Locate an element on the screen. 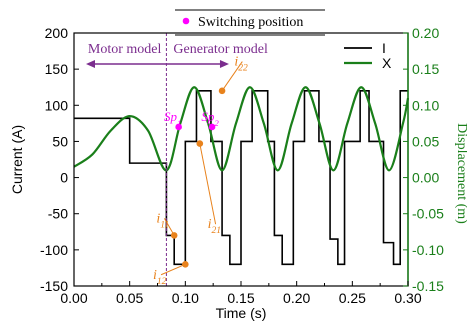 This screenshot has width=467, height=327. x-tick-label: 0.05 is located at coordinates (129, 298).